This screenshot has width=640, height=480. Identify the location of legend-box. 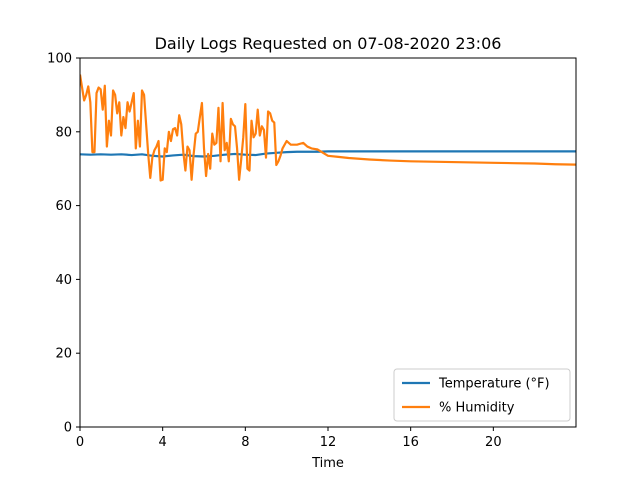
(482, 395).